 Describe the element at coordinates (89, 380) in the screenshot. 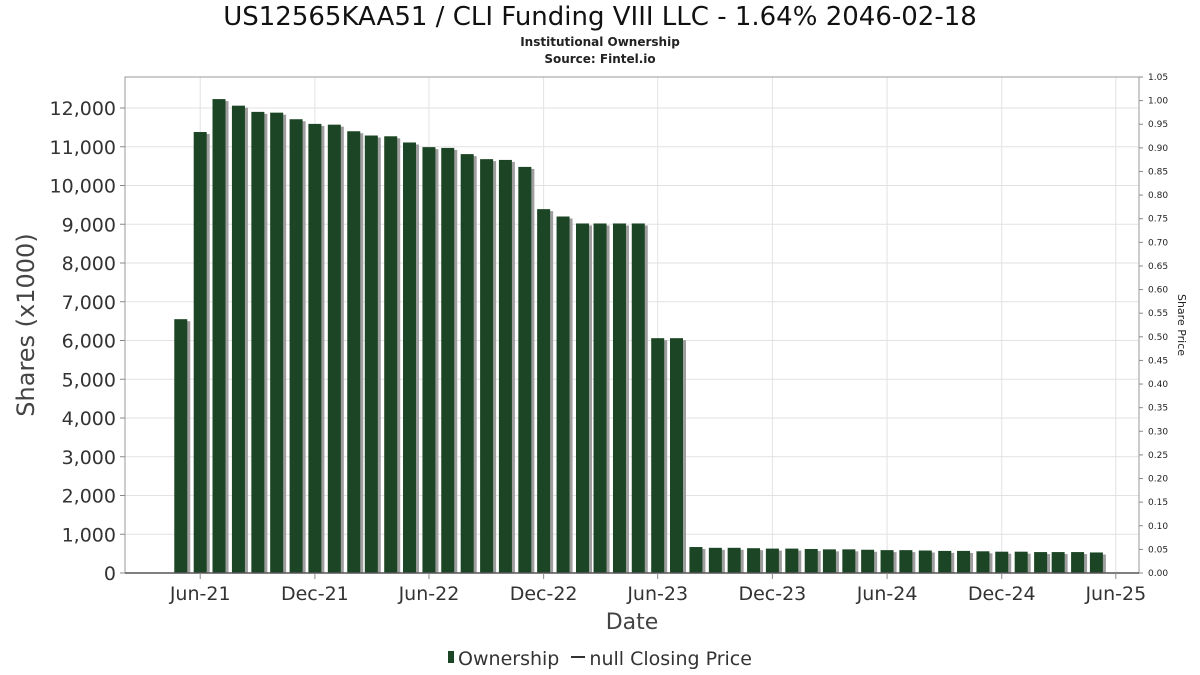

I see `y-tick-label: 5,000` at that location.